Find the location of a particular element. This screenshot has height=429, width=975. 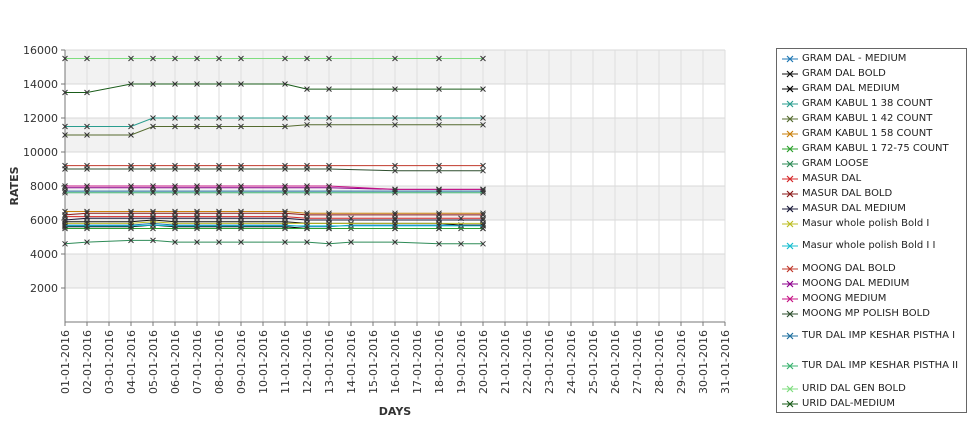

x-tick-label: 13-01-2016 is located at coordinates (329, 362).